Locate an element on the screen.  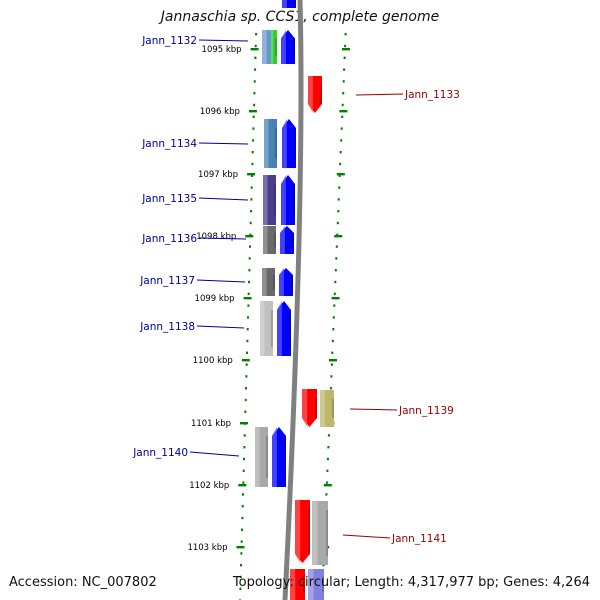
ruler-label: 1097 kbp is located at coordinates (218, 175).